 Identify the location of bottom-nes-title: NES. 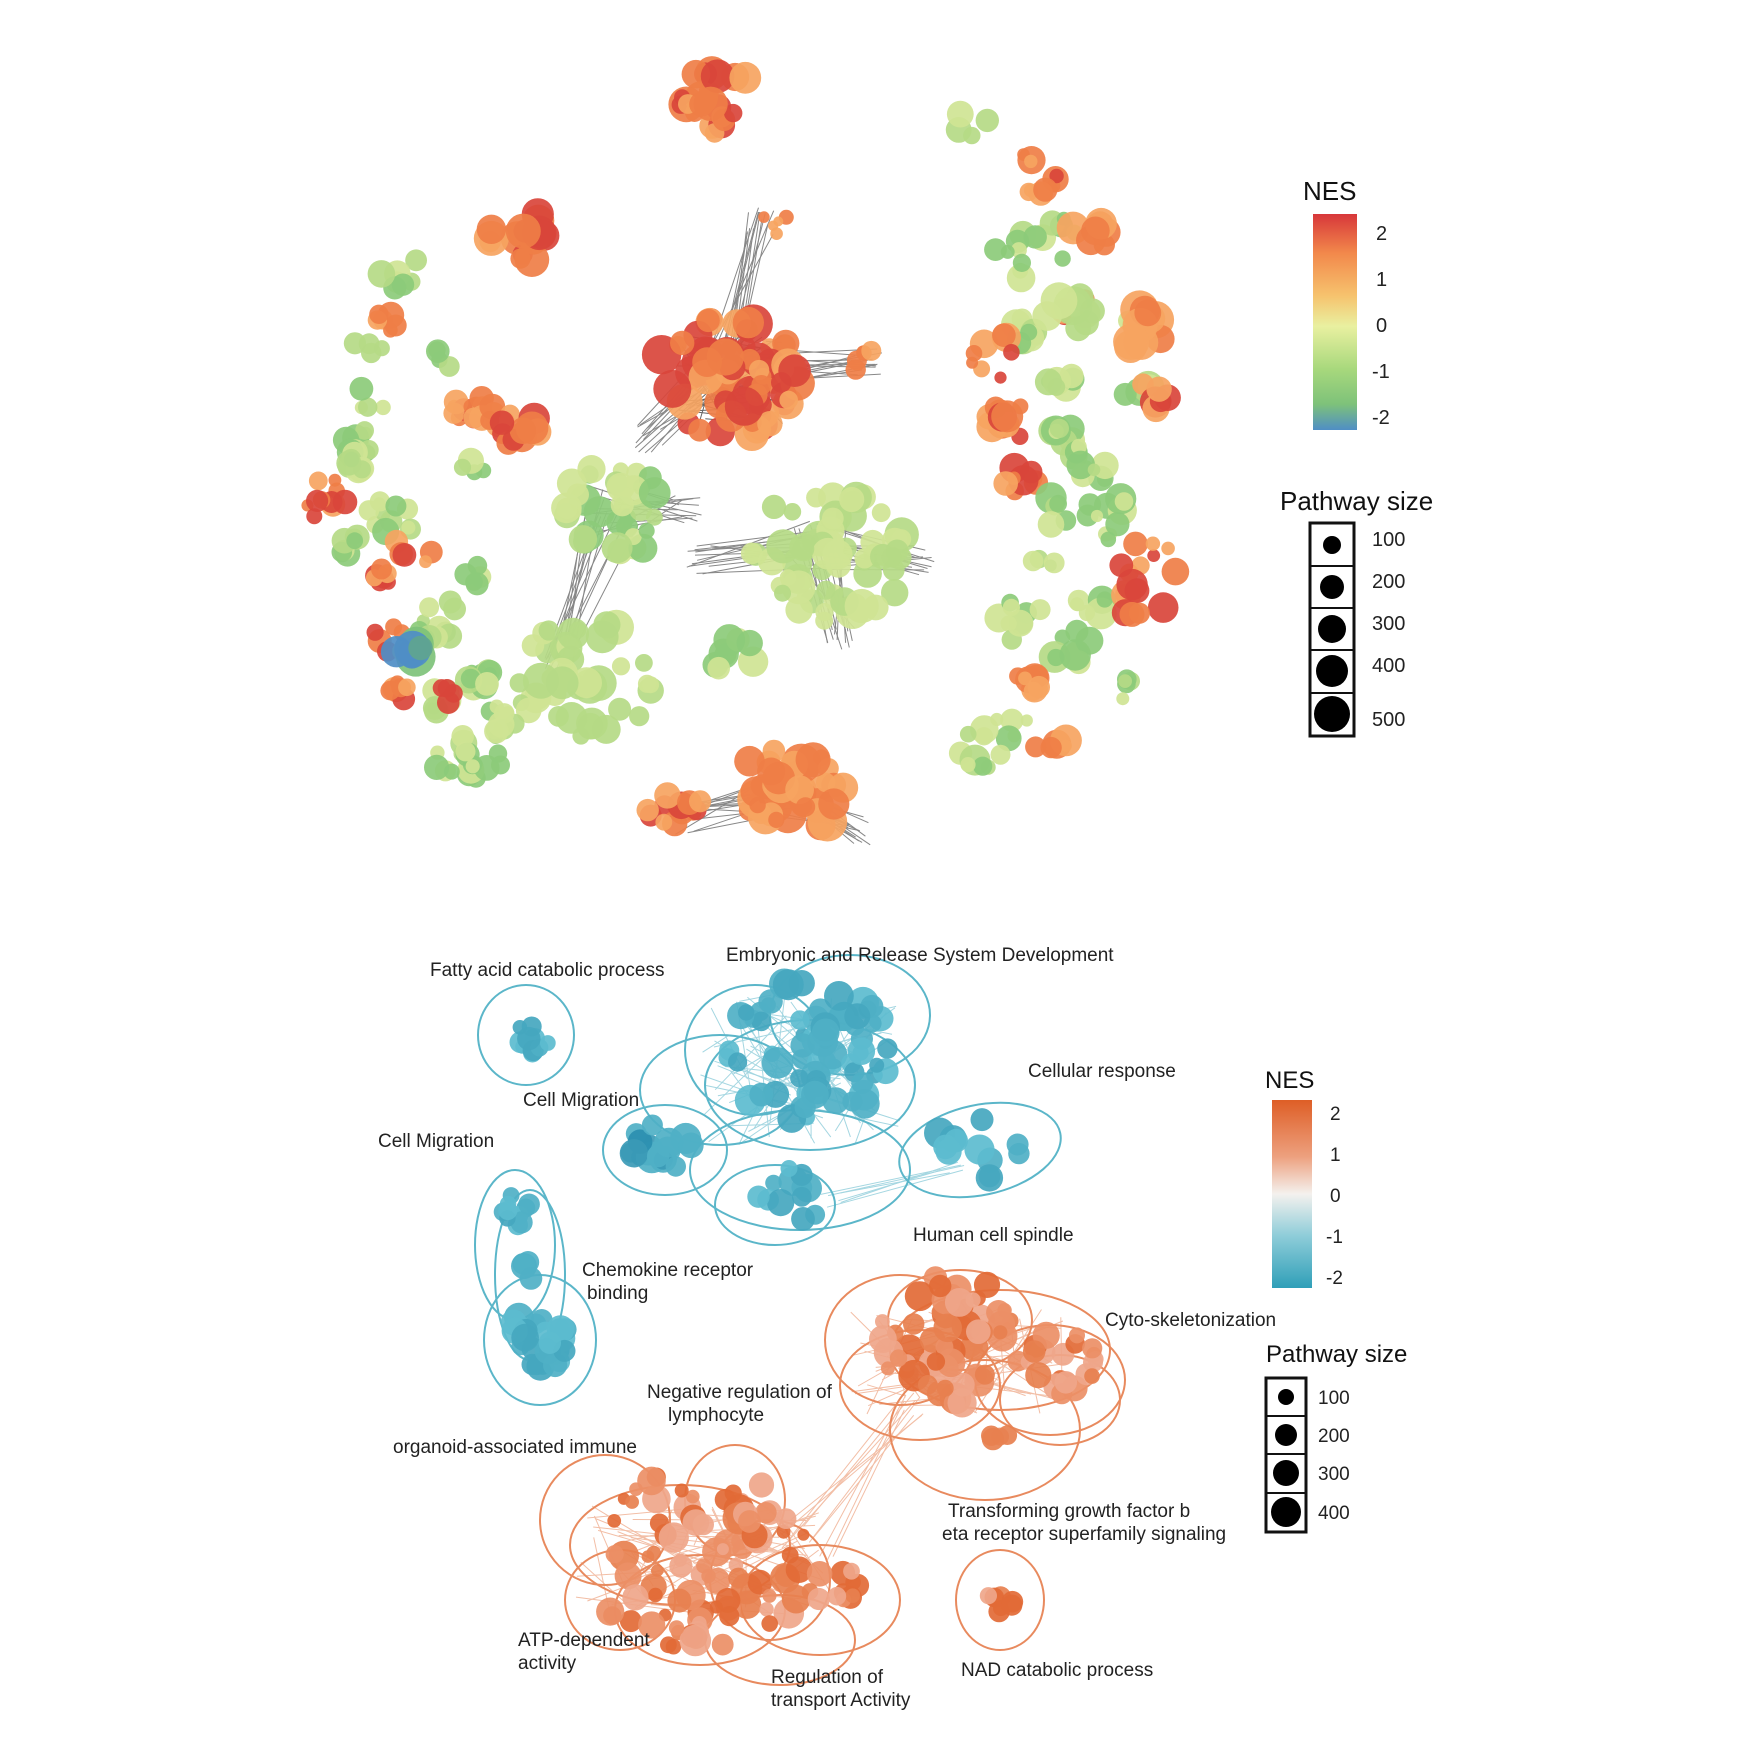
(1289, 1080).